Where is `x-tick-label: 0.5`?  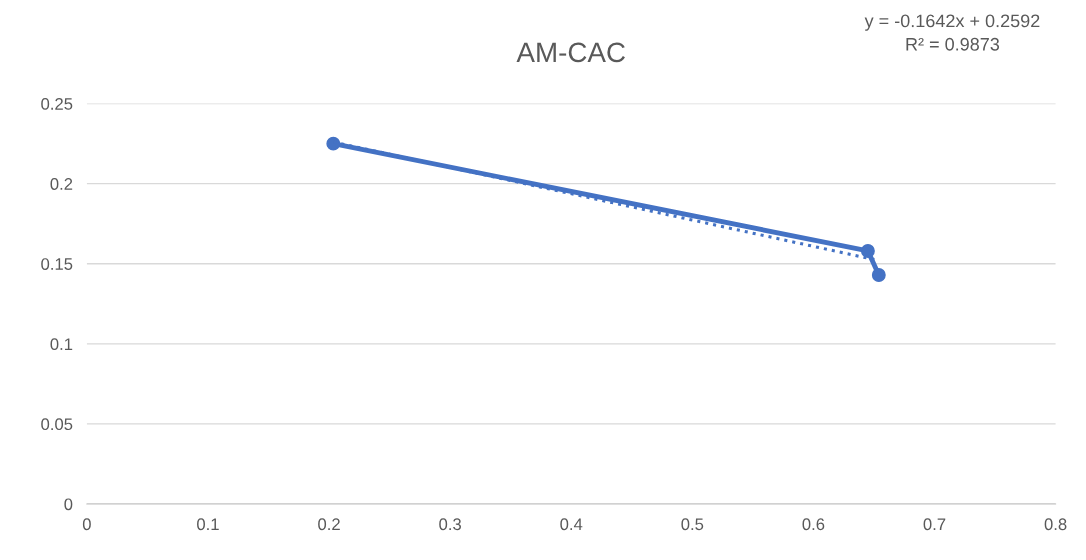
x-tick-label: 0.5 is located at coordinates (692, 524).